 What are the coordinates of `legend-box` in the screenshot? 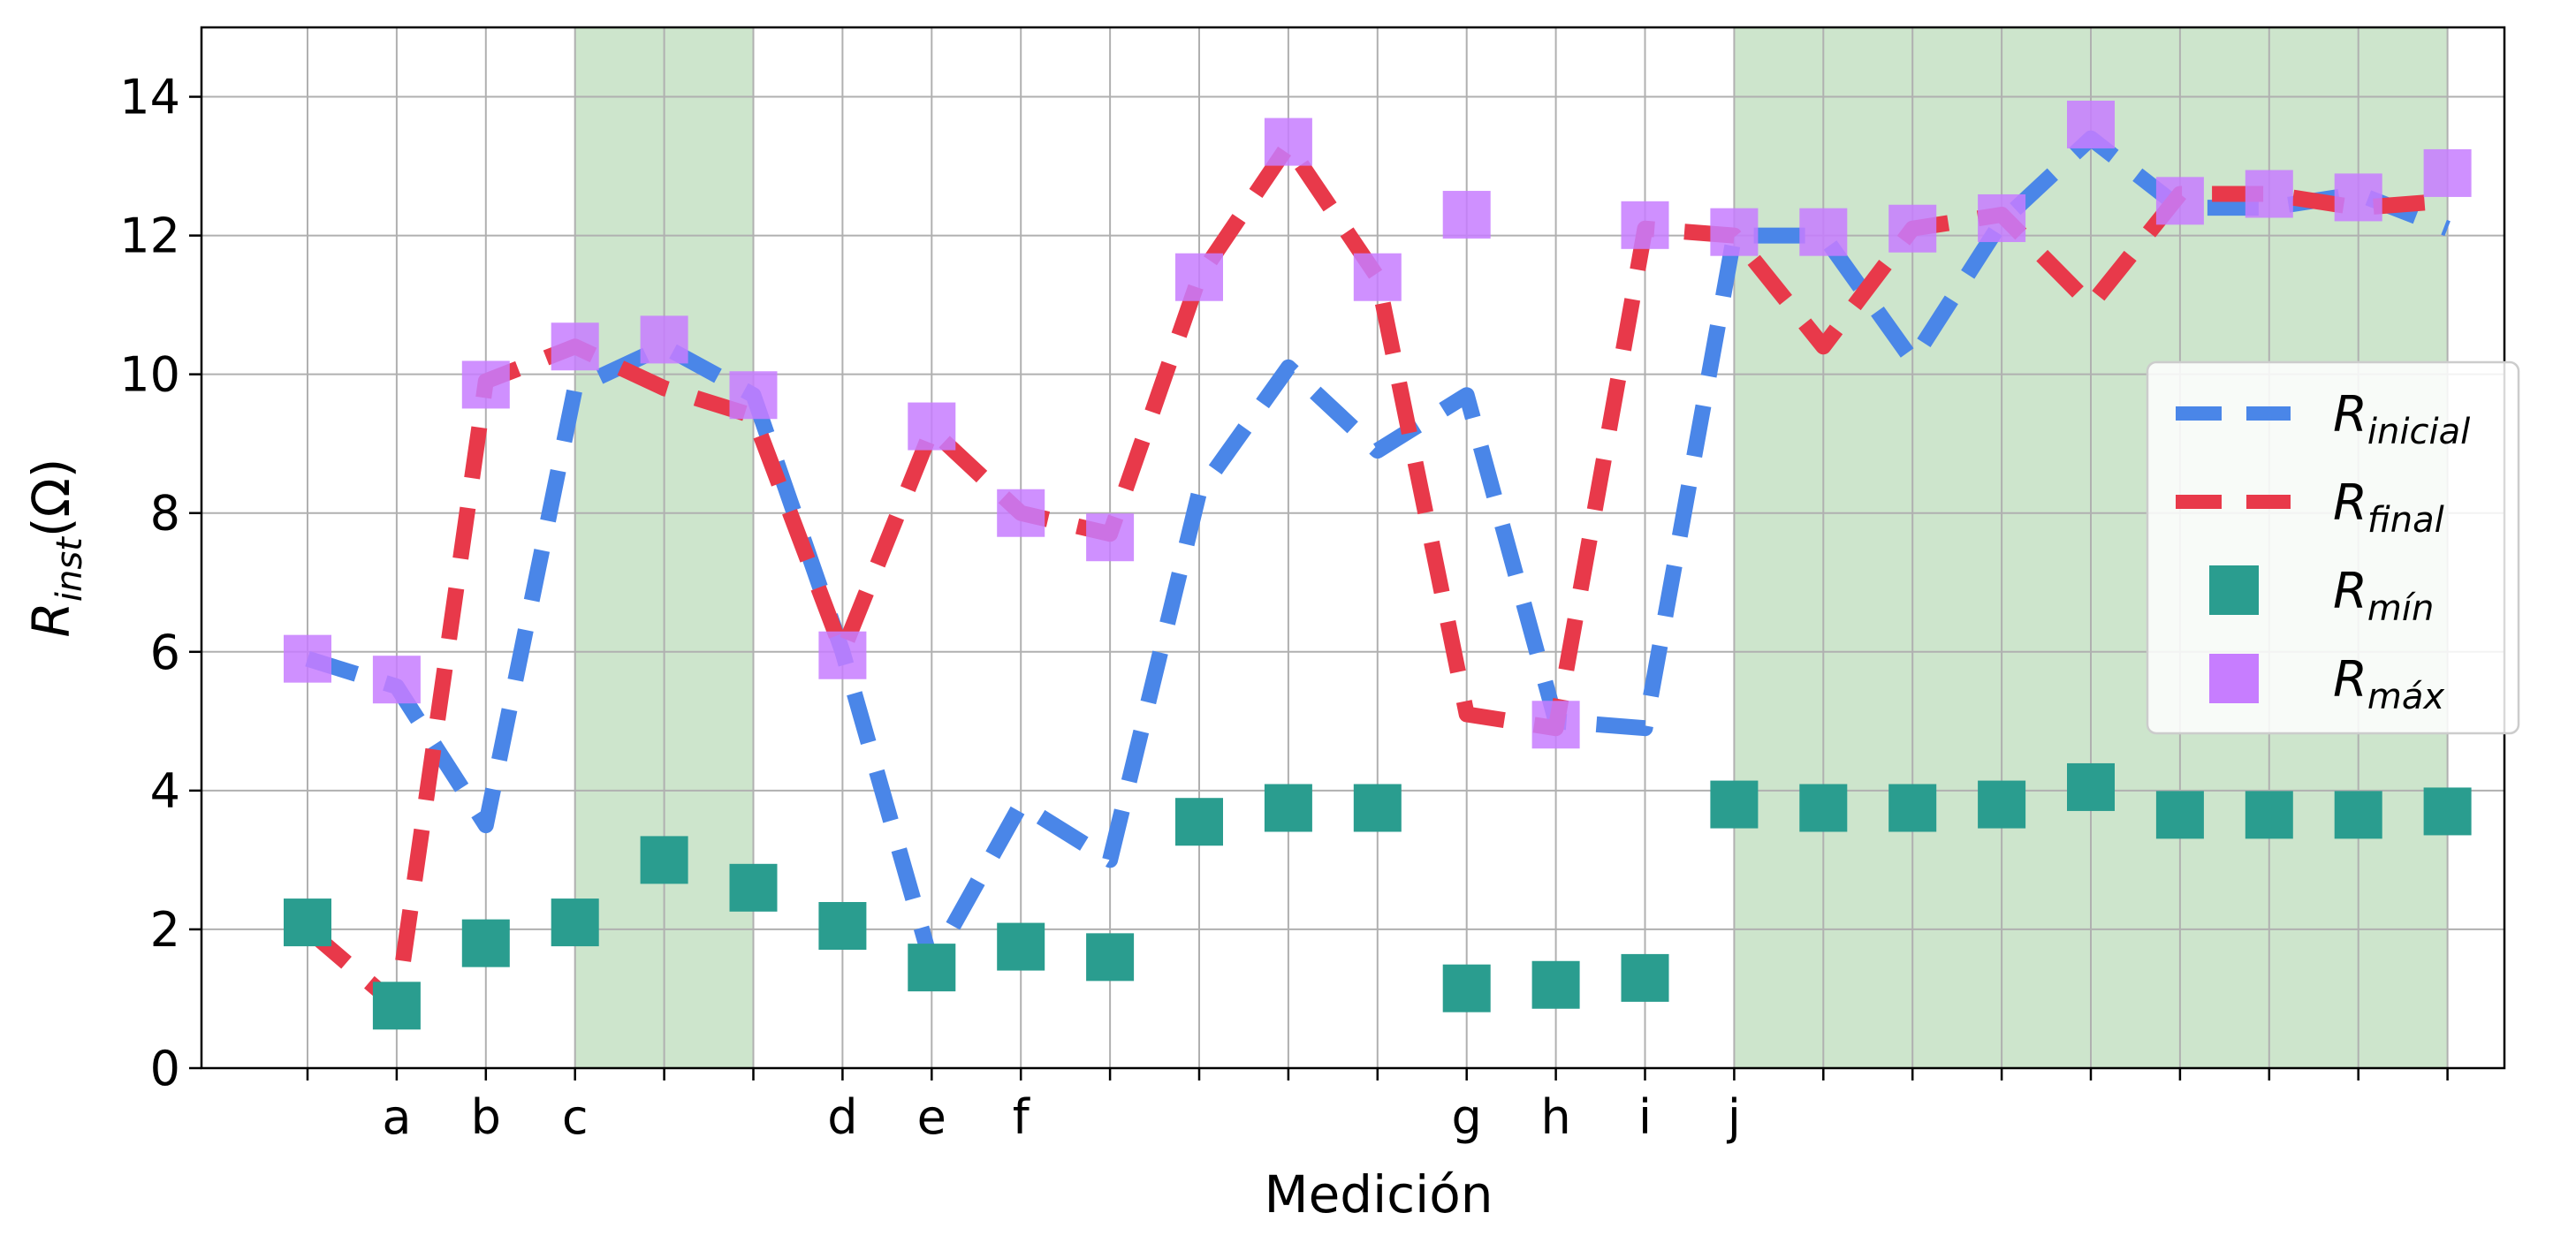 It's located at (2333, 547).